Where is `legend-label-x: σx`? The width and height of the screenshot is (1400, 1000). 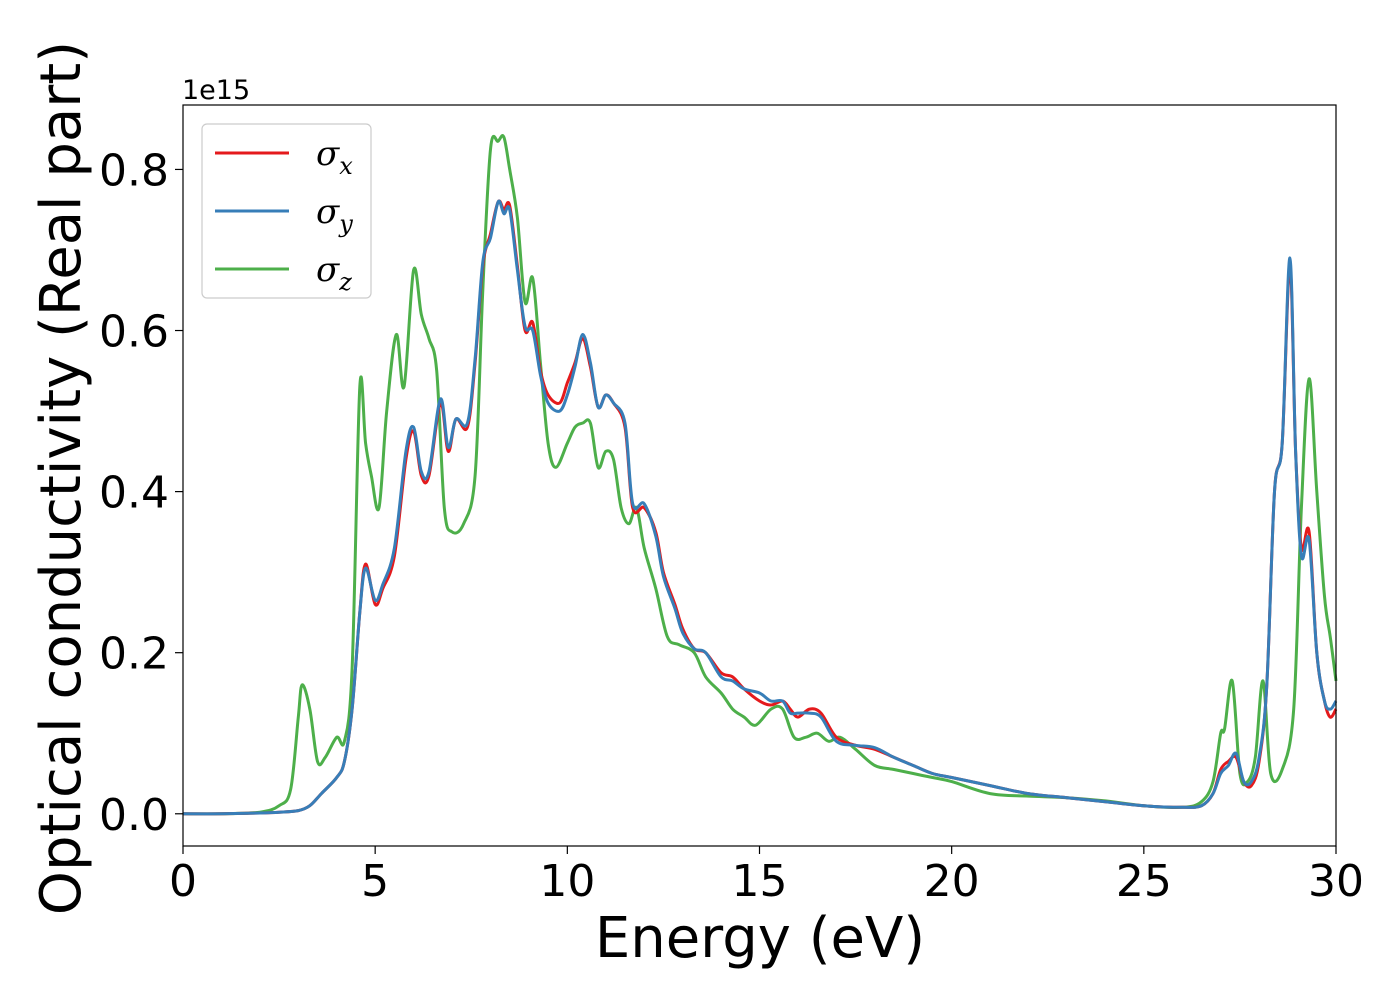 legend-label-x: σx is located at coordinates (334, 157).